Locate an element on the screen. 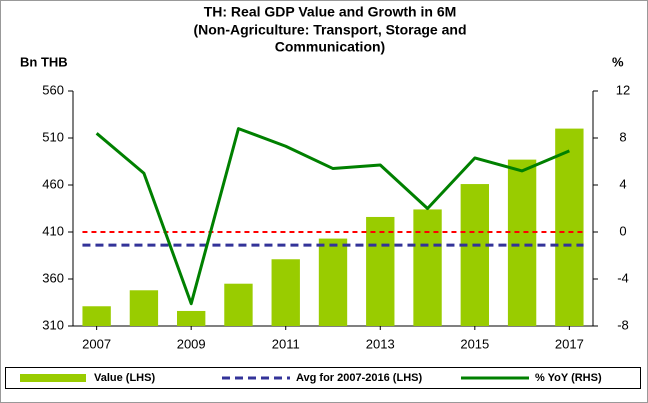  legend-swatch is located at coordinates (53, 378).